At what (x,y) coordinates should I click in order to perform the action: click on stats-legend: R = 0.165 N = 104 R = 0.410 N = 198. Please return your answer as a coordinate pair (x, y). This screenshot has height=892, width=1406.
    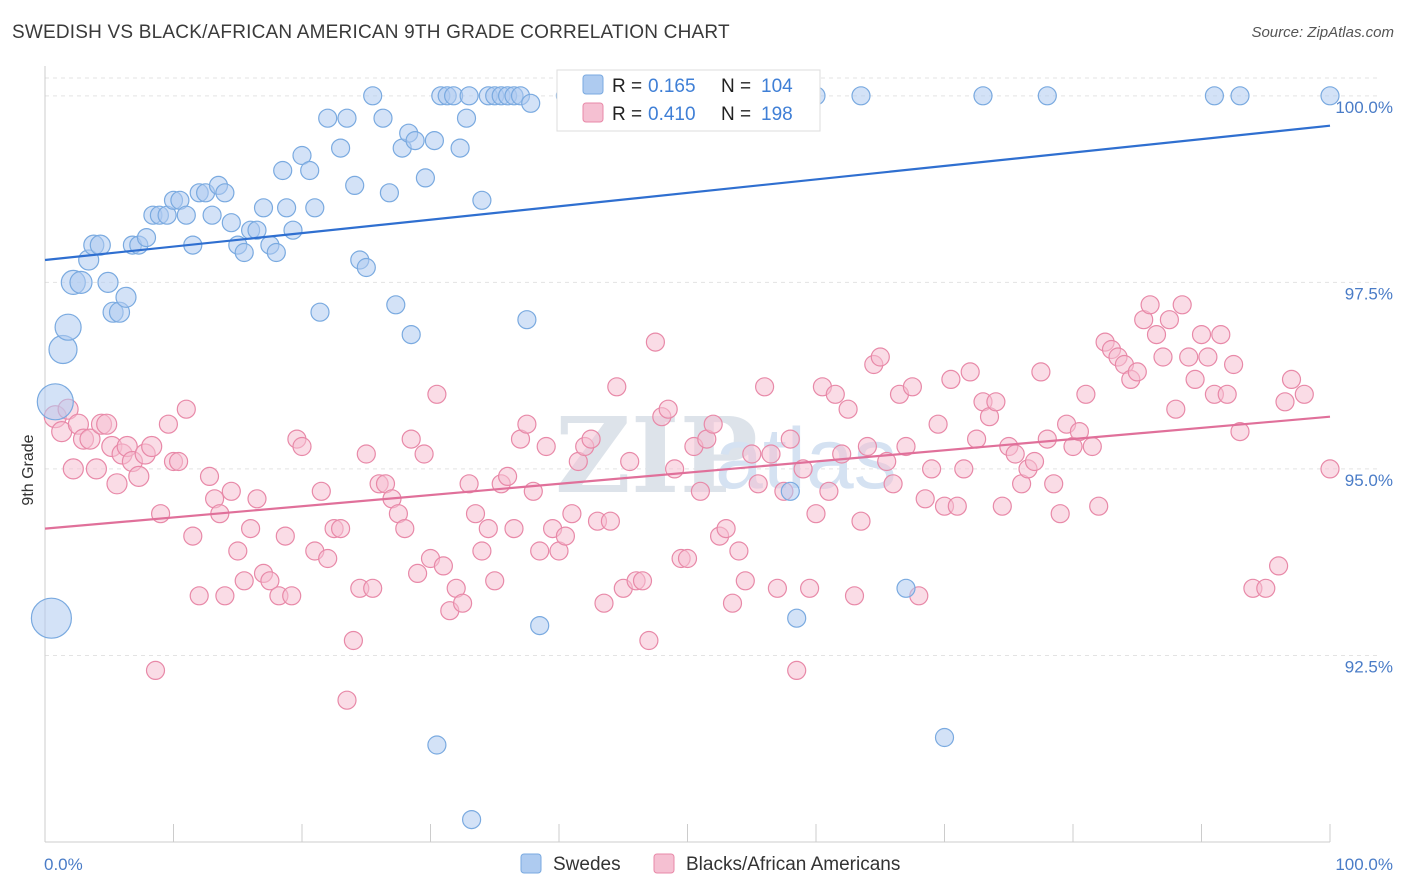
    Looking at the image, I should click on (688, 100).